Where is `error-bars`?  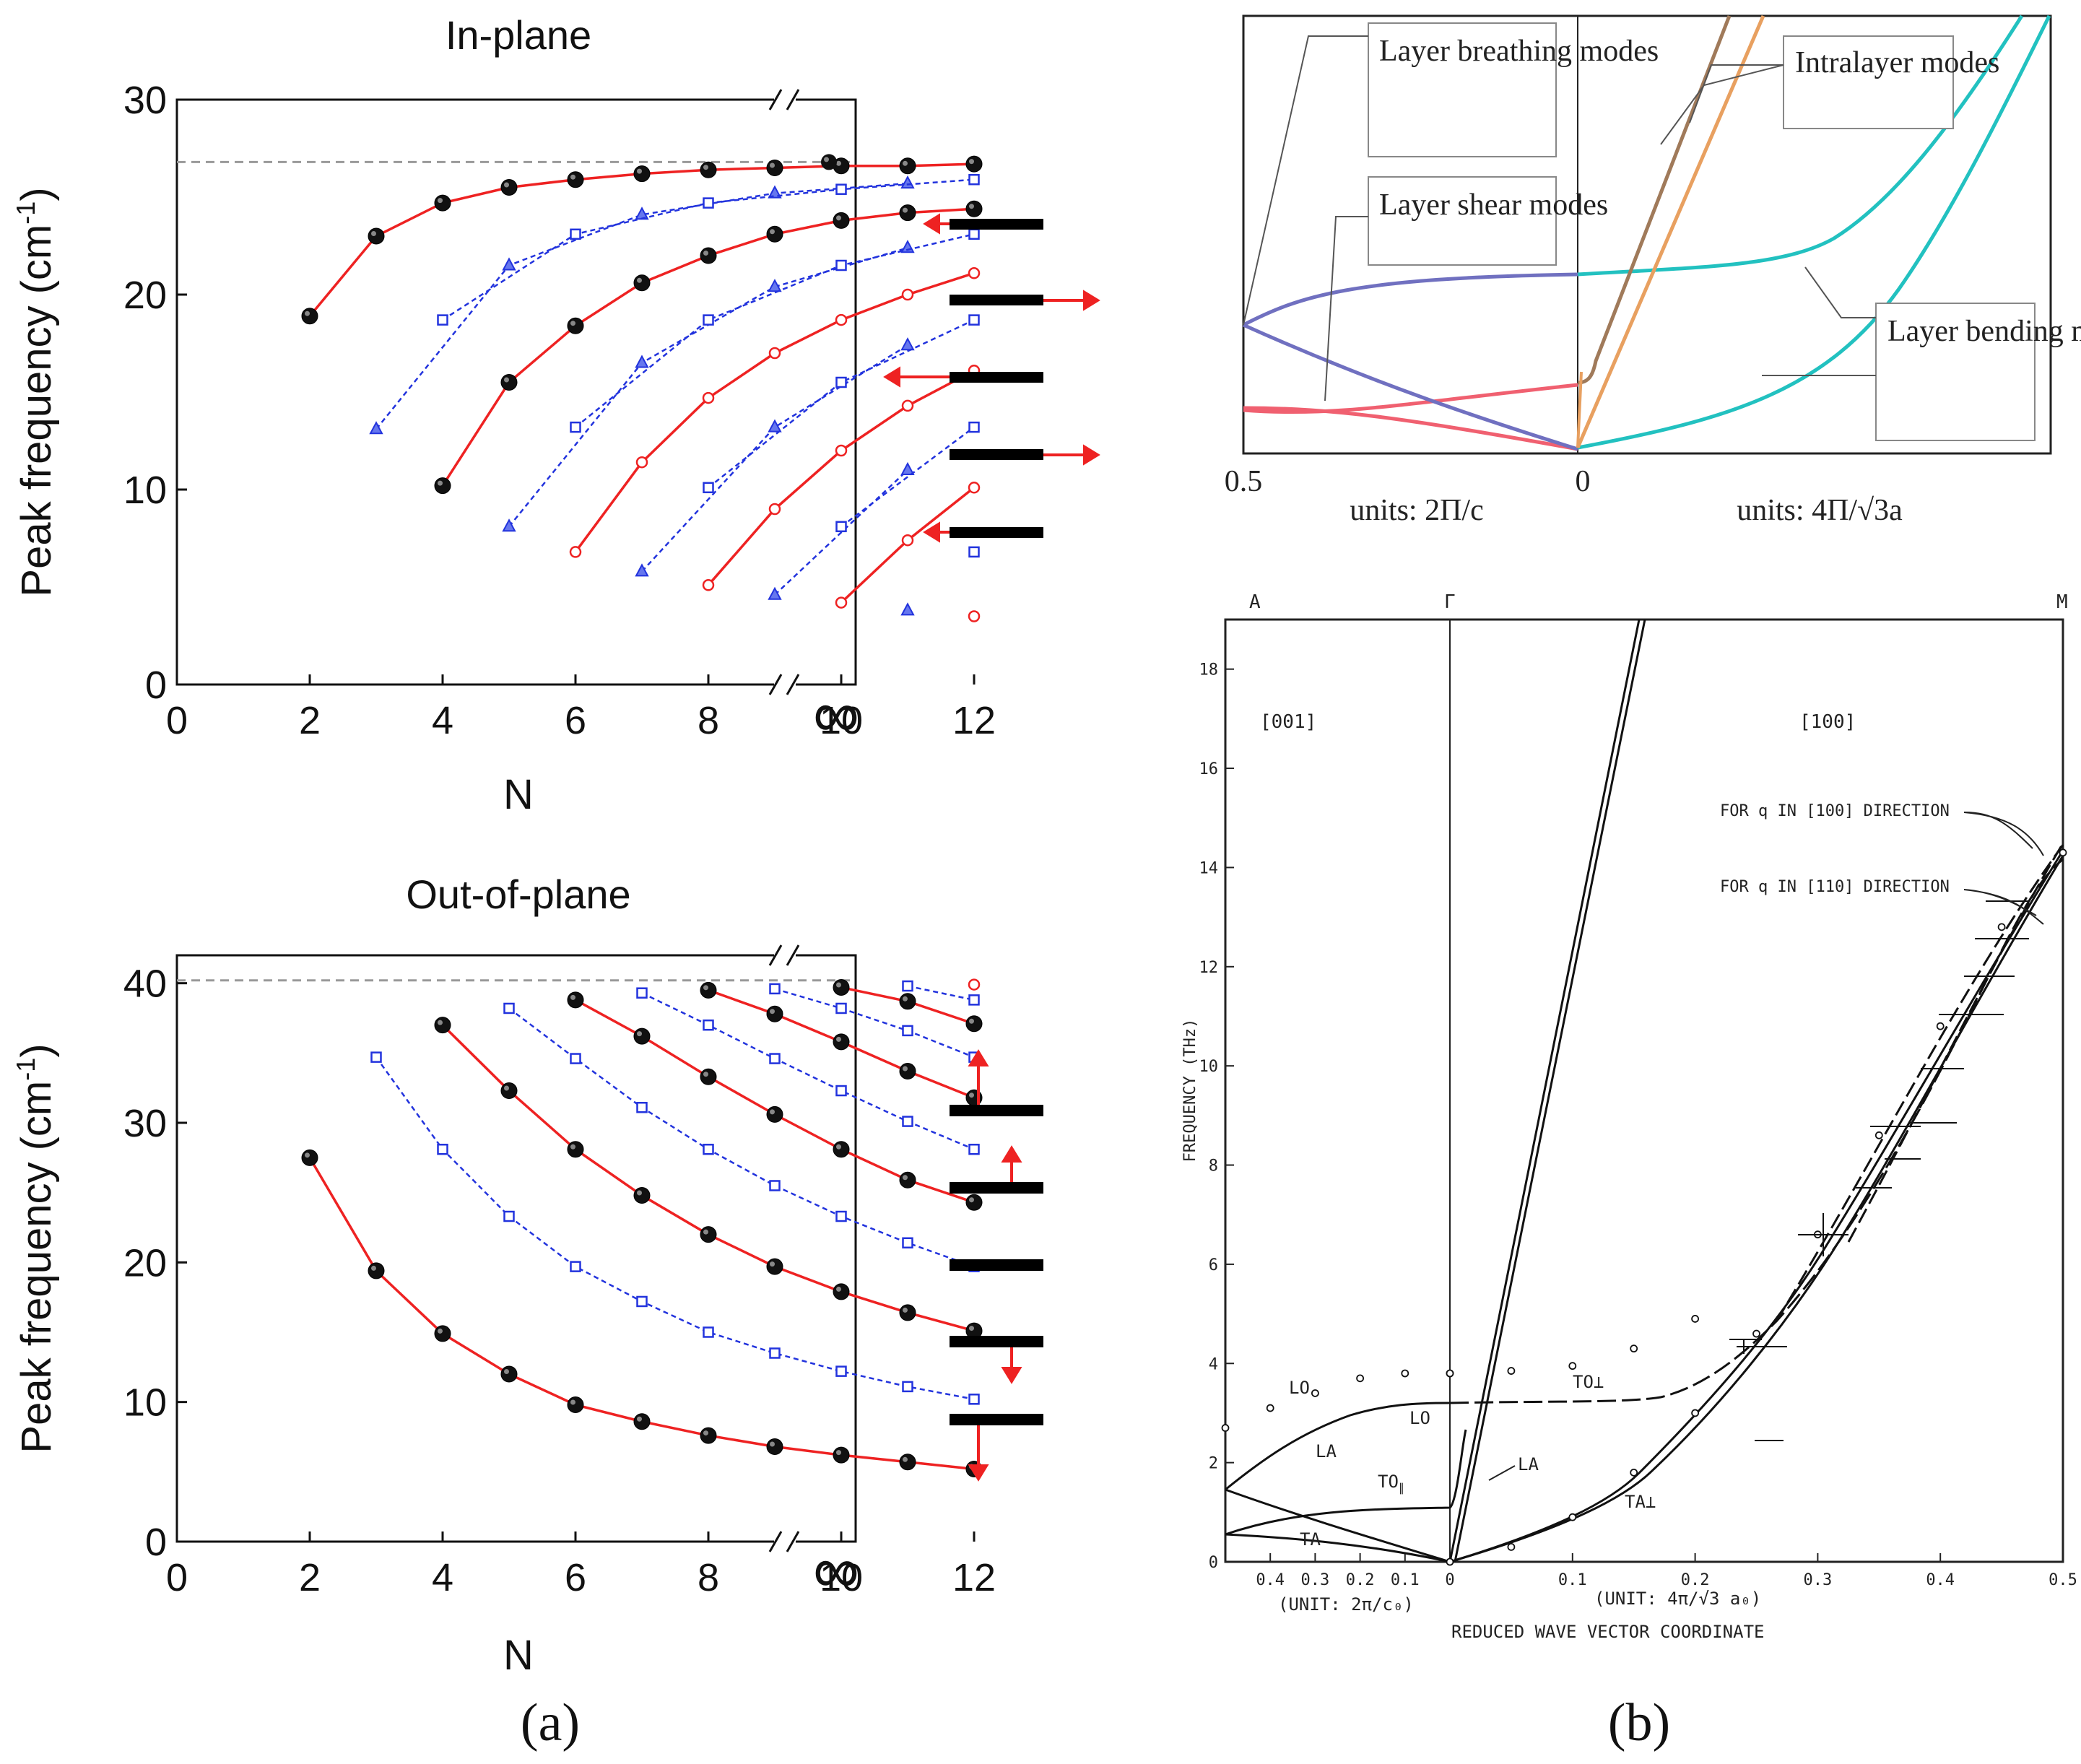 error-bars is located at coordinates (1879, 1170).